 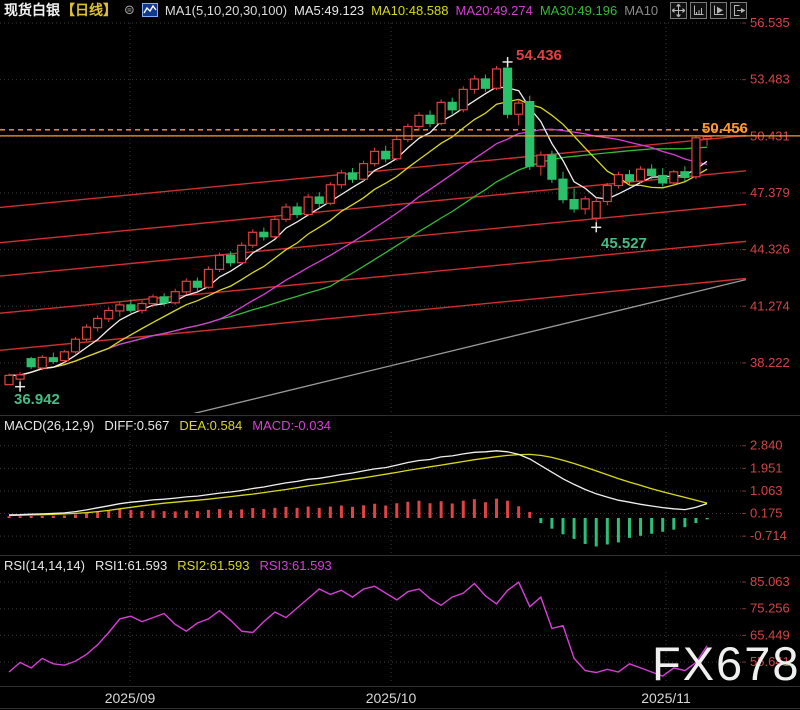 I want to click on svg-text: 1.951, so click(x=766, y=467).